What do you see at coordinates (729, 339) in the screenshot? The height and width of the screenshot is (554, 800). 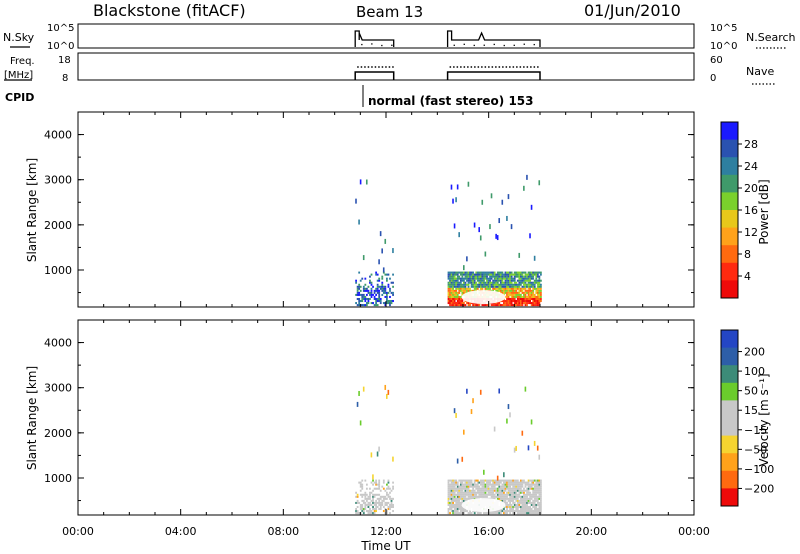 I see `velocity-colorbar-segment` at bounding box center [729, 339].